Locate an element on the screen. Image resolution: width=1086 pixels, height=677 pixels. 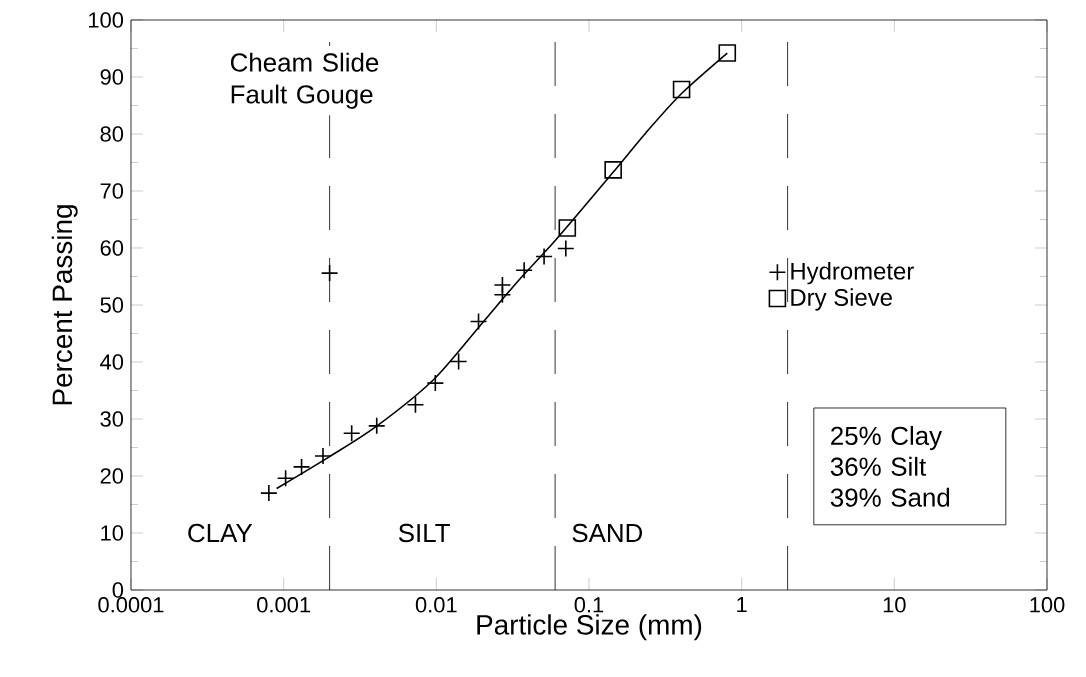
y-tick-label: 100 is located at coordinates (106, 20).